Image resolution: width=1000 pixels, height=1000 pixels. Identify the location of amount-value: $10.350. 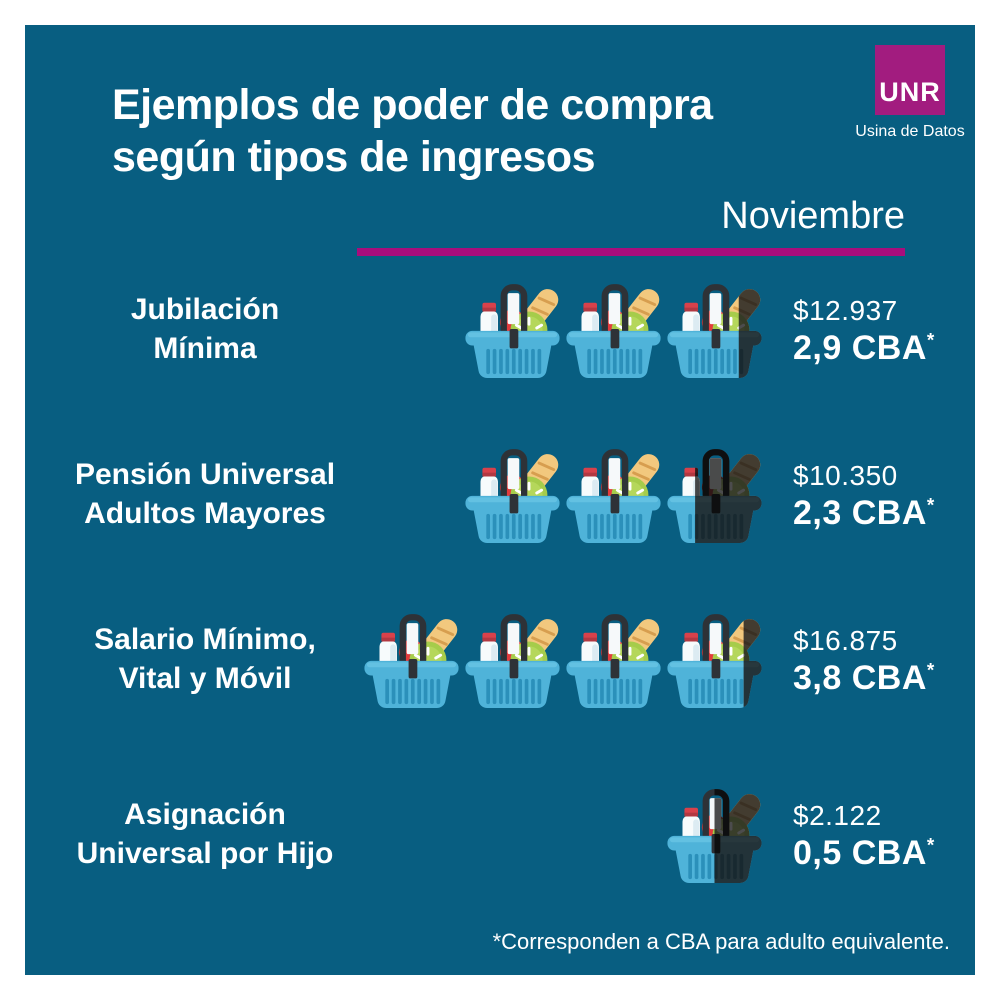
(845, 475).